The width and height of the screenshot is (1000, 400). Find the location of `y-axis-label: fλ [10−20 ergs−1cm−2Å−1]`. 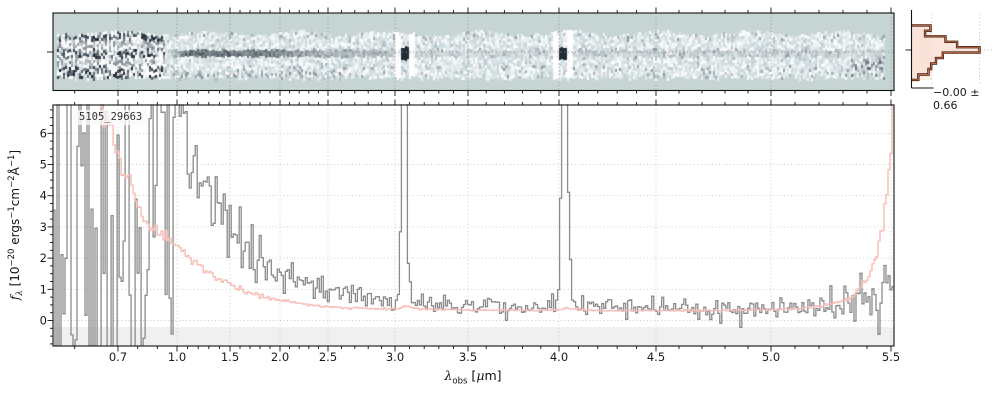

y-axis-label: fλ [10−20 ergs−1cm−2Å−1] is located at coordinates (16, 225).